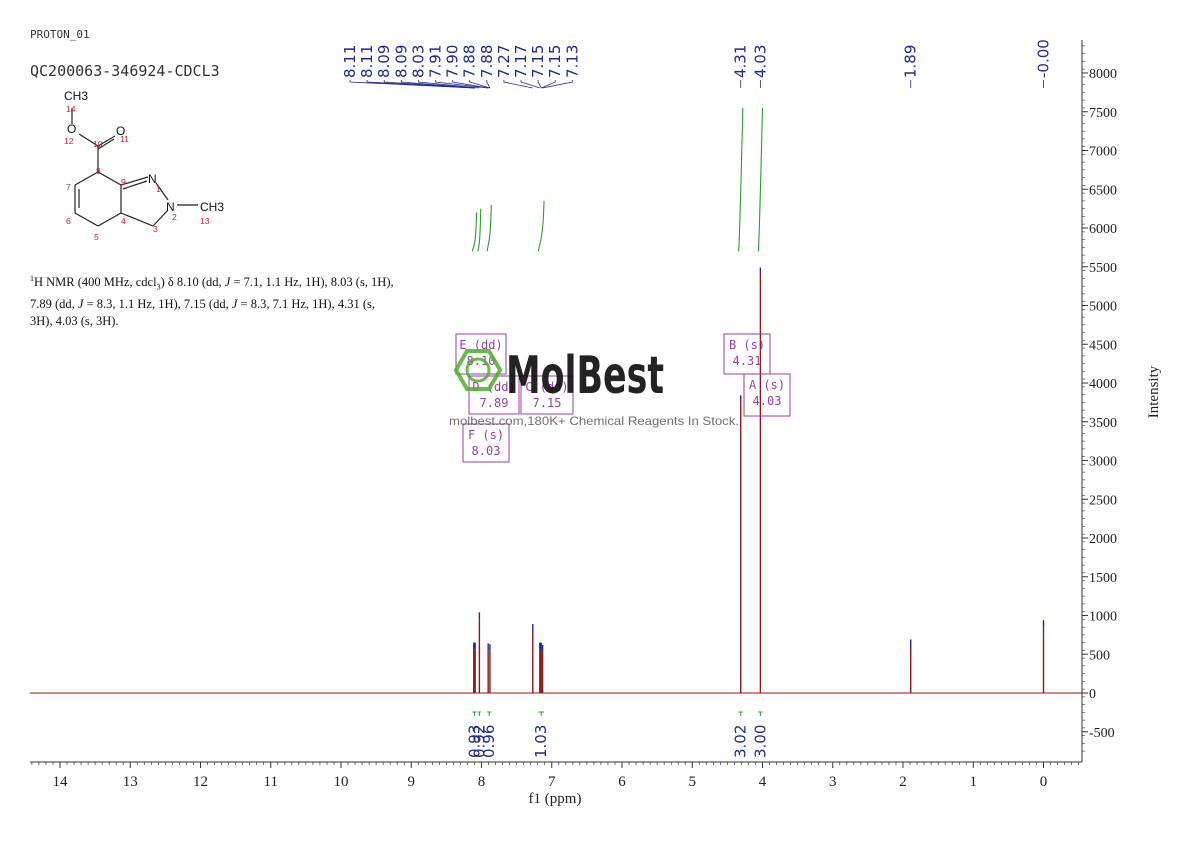 The height and width of the screenshot is (841, 1190). Describe the element at coordinates (71, 109) in the screenshot. I see `atom-number: 14` at that location.